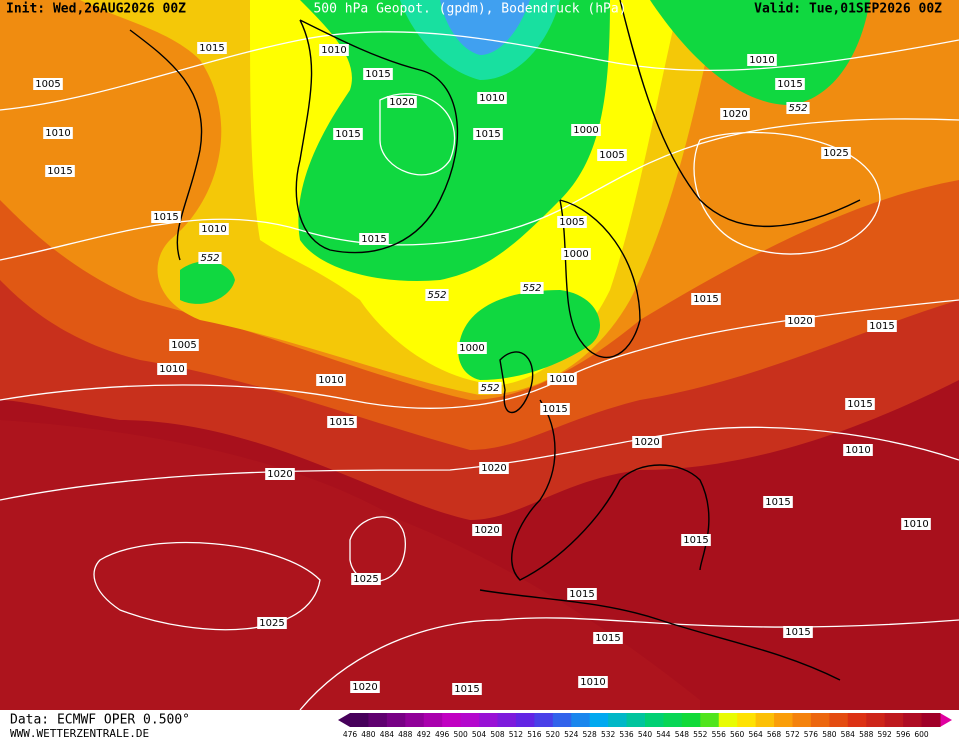  What do you see at coordinates (497, 734) in the screenshot?
I see `legend-tick-label: 508` at bounding box center [497, 734].